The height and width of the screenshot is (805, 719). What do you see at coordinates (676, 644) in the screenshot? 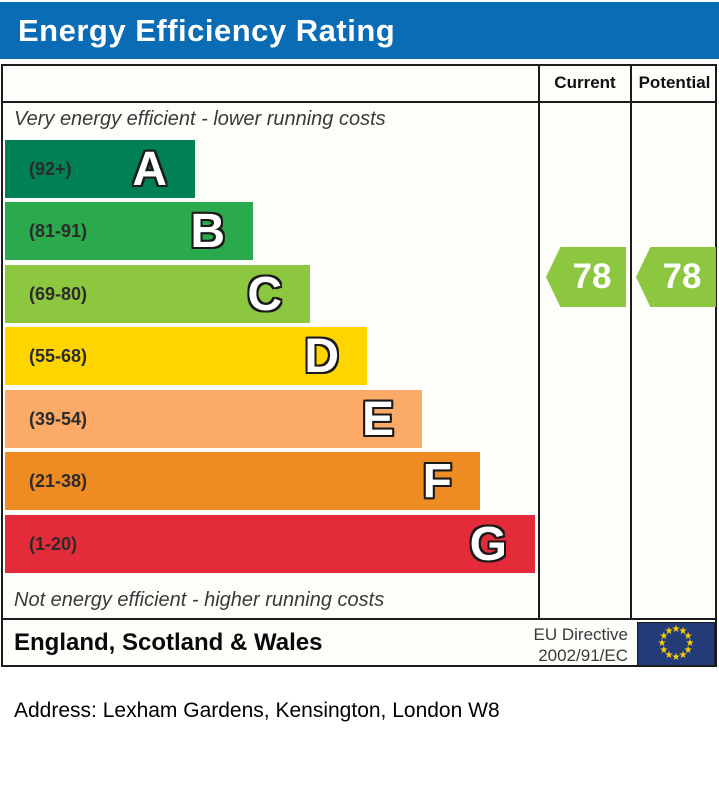
I see `eu-flag-icon: ★ ★ ★ ★ ★ ★ ★ ★ ★ ★ ★ ★` at bounding box center [676, 644].